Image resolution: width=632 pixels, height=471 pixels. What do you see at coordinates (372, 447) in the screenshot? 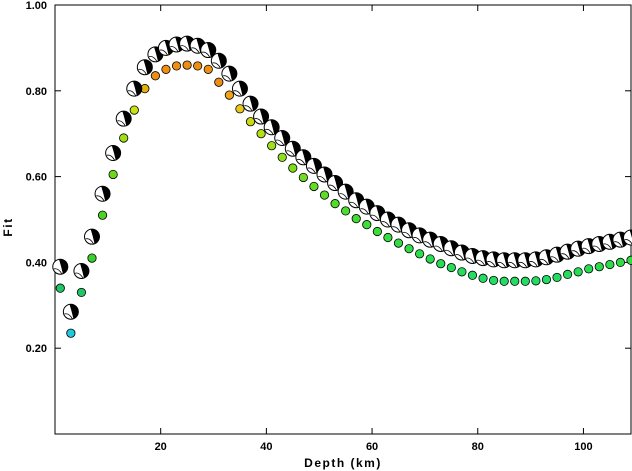
I see `x-tick-label: 60` at bounding box center [372, 447].